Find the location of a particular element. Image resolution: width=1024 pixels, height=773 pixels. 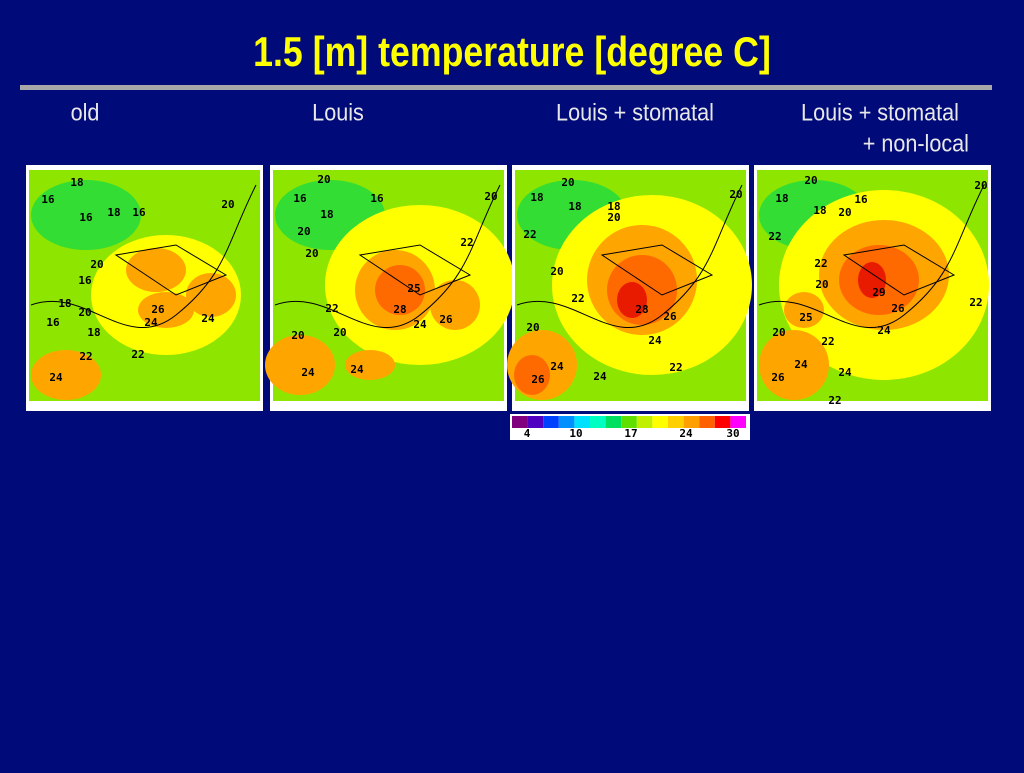

colorbar-label: 30 is located at coordinates (732, 433).